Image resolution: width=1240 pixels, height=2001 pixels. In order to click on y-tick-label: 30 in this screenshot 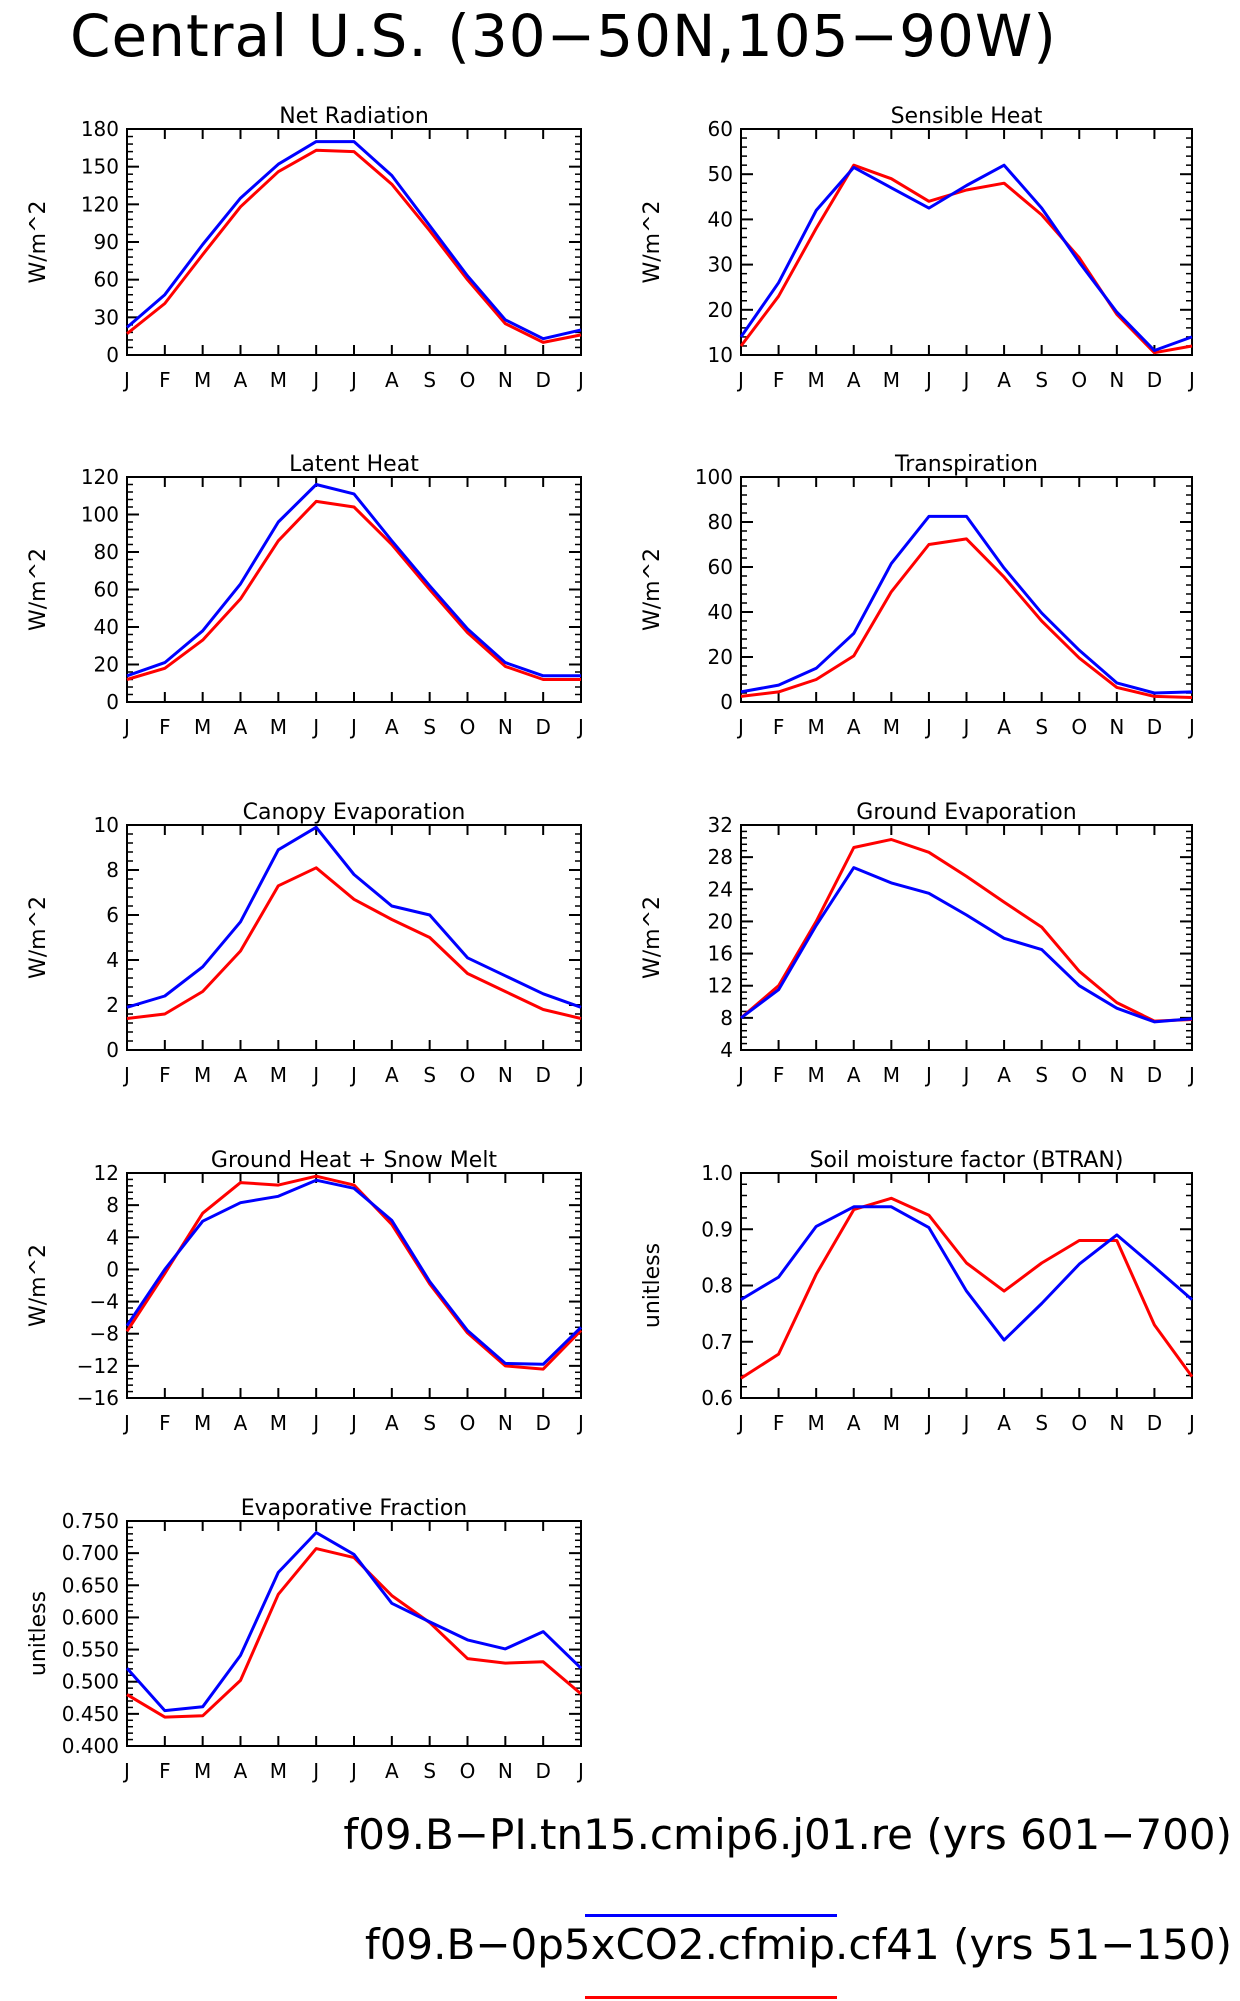, I will do `click(720, 265)`.